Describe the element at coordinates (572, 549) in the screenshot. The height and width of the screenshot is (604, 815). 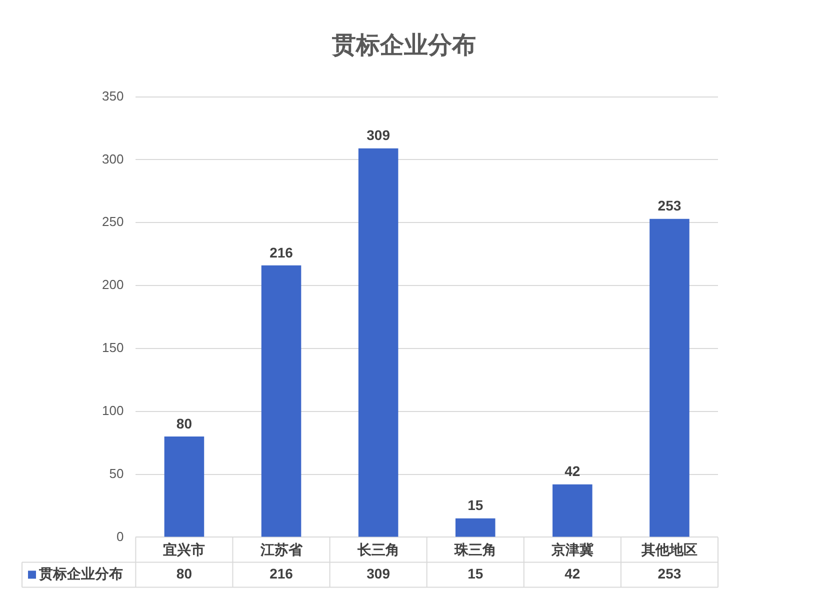
I see `x-tick-label: 京津冀` at that location.